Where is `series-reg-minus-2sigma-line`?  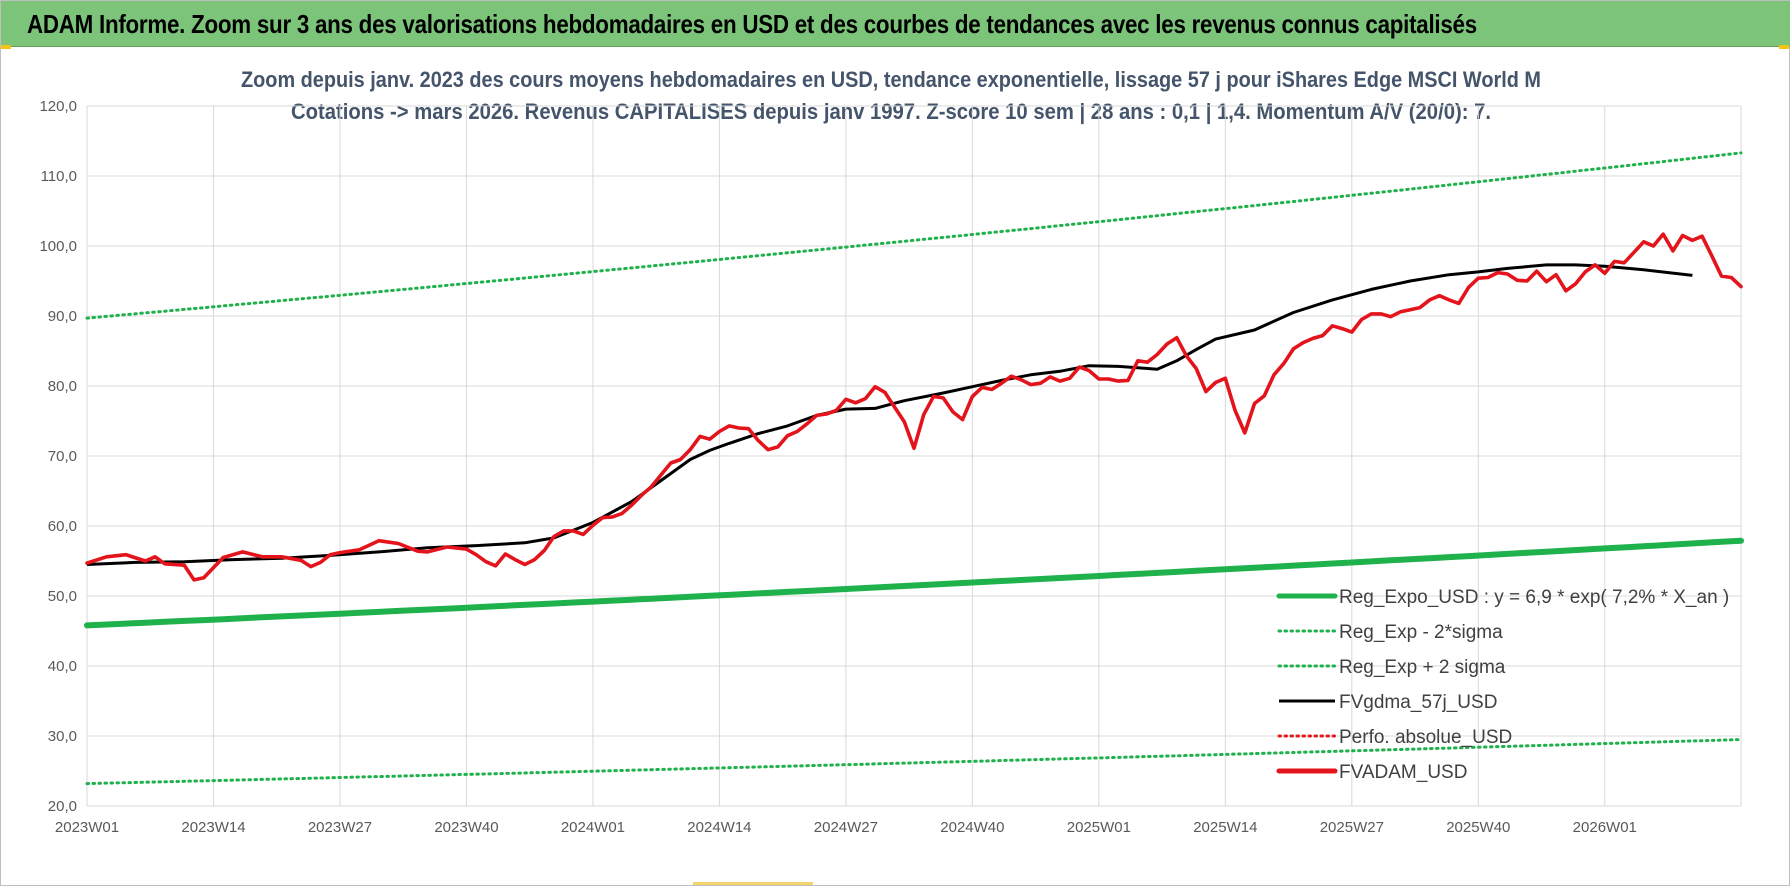 series-reg-minus-2sigma-line is located at coordinates (914, 762).